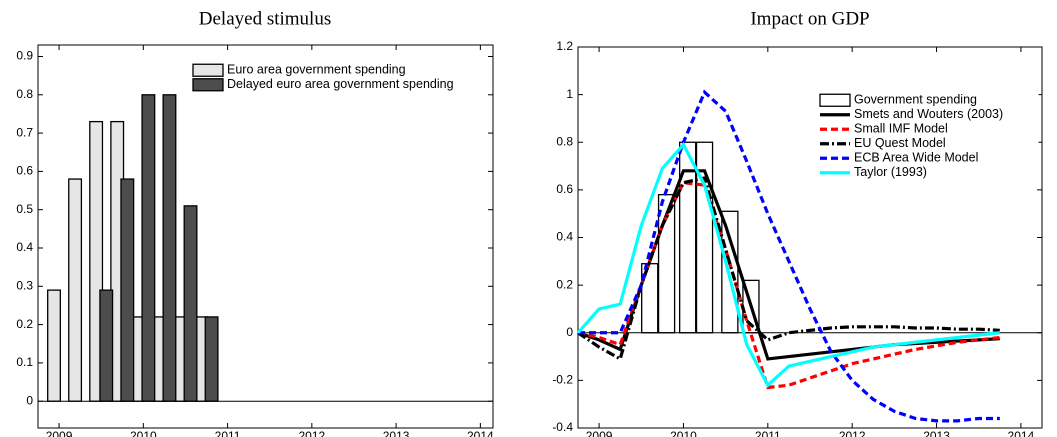  Describe the element at coordinates (901, 129) in the screenshot. I see `legend-label: Small IMF Model` at that location.